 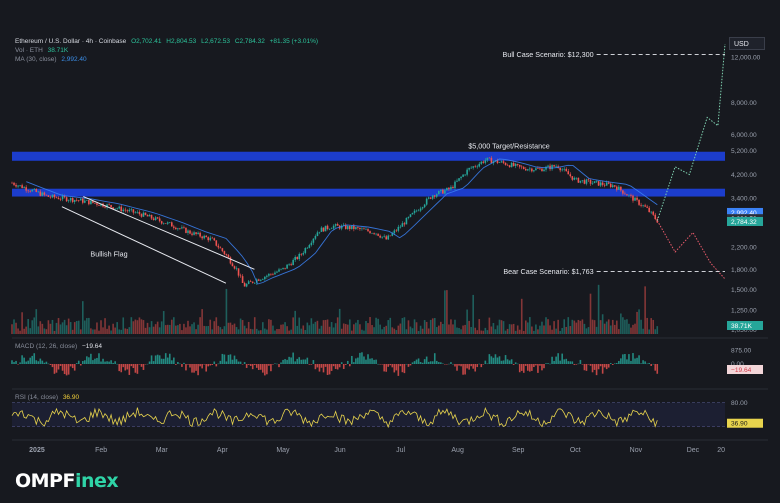 I want to click on time-axis-label: Feb, so click(x=101, y=450).